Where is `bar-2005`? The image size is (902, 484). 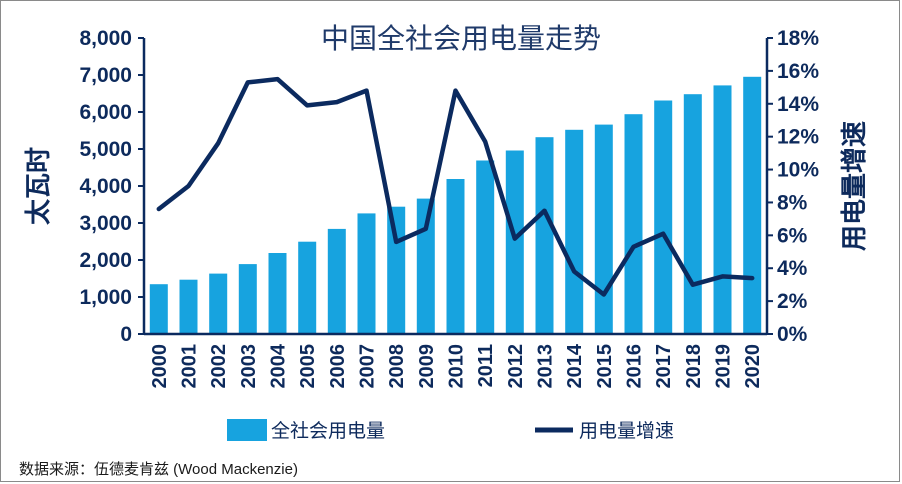 bar-2005 is located at coordinates (307, 287).